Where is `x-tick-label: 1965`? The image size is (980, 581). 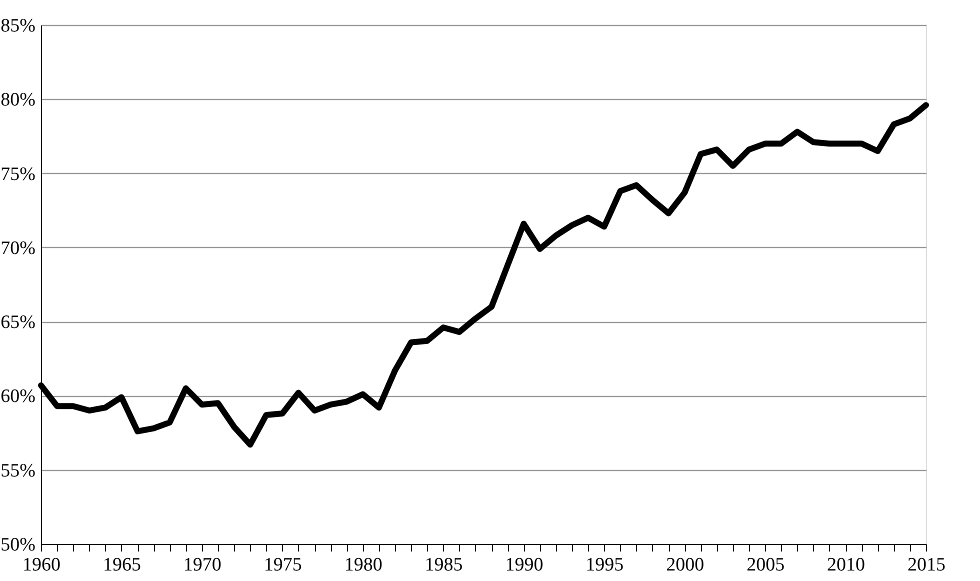 x-tick-label: 1965 is located at coordinates (121, 565).